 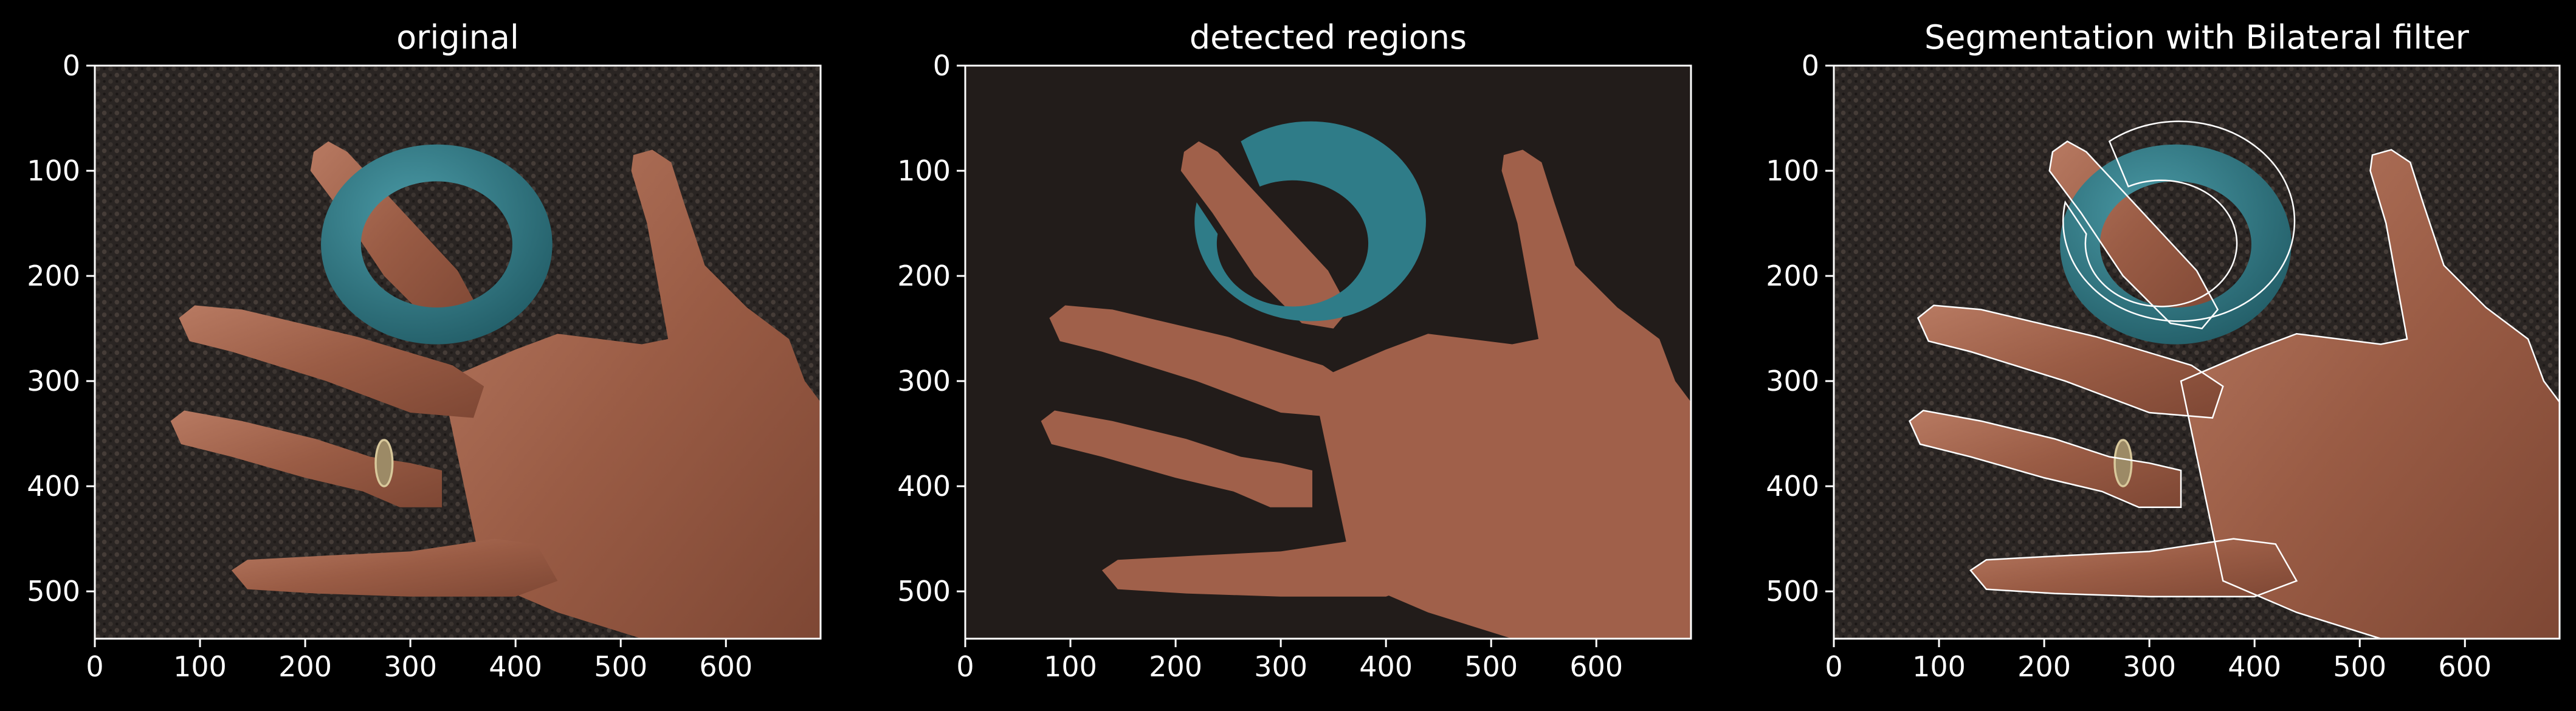 What do you see at coordinates (1328, 37) in the screenshot?
I see `panel-title: detected regions` at bounding box center [1328, 37].